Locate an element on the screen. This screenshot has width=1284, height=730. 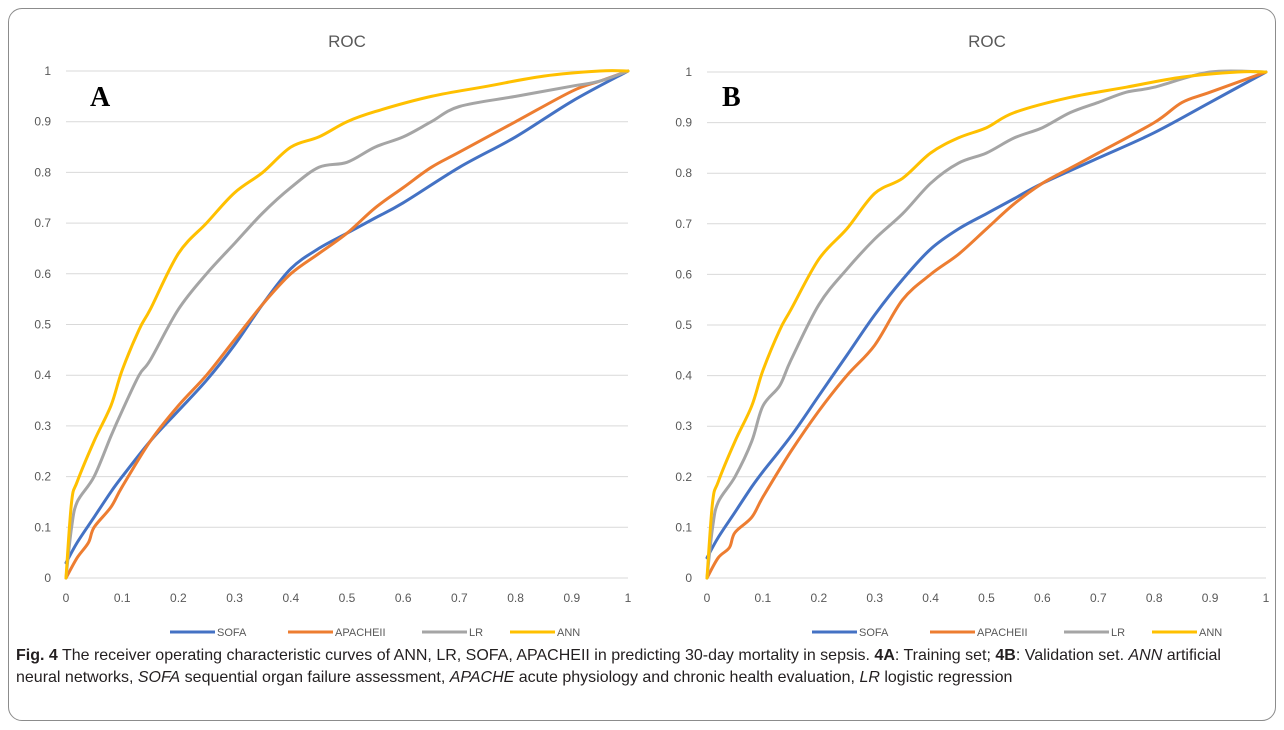
caption-ref-4a: 4A is located at coordinates (884, 655).